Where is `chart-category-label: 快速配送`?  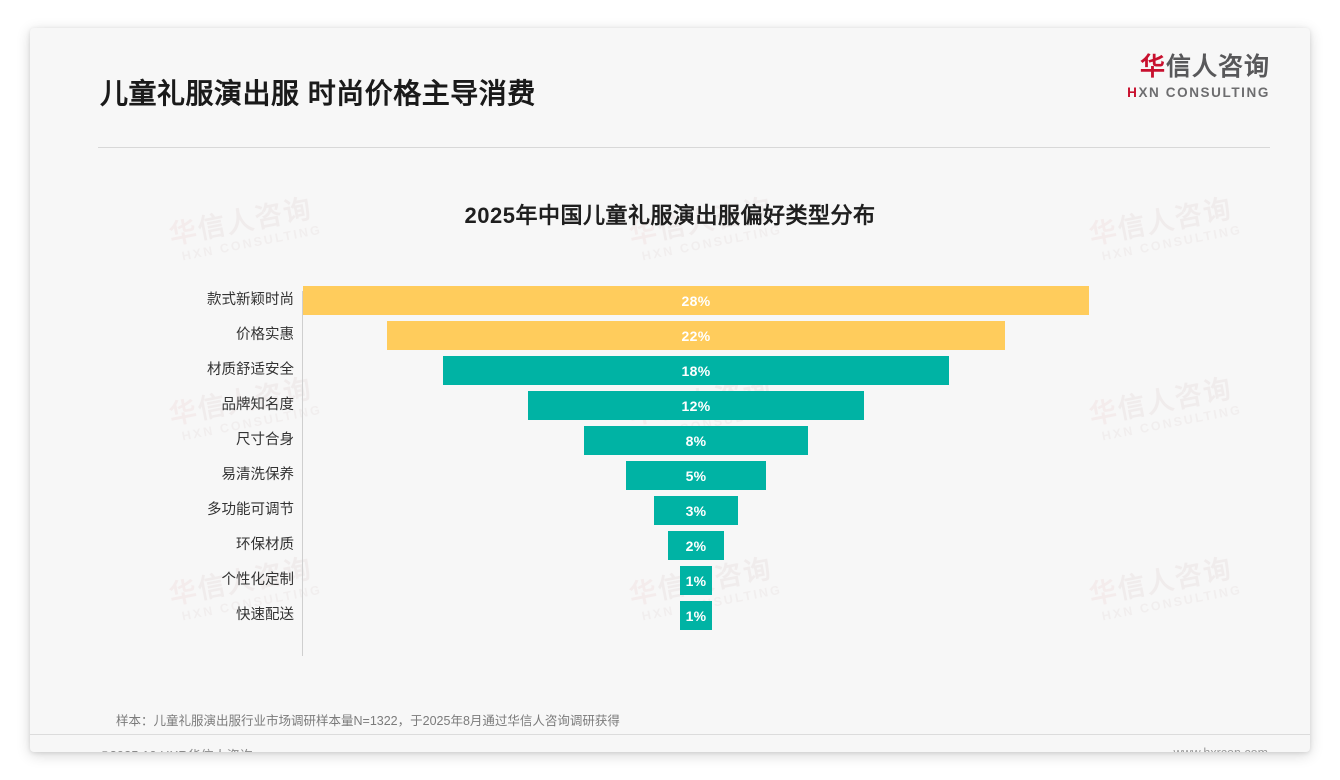
chart-category-label: 快速配送 is located at coordinates (265, 615).